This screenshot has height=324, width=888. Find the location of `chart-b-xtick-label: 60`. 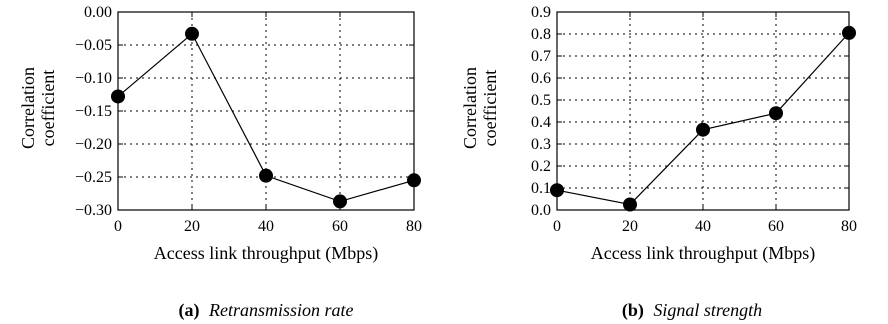

chart-b-xtick-label: 60 is located at coordinates (776, 226).